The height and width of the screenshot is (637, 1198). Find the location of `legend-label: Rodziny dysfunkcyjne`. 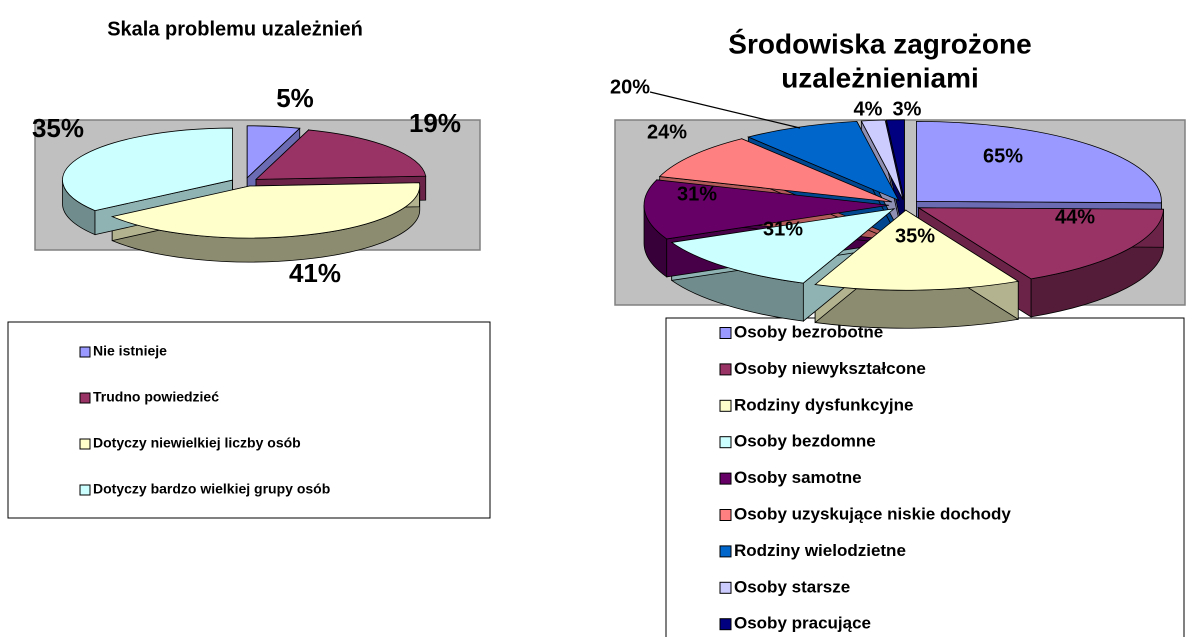

legend-label: Rodziny dysfunkcyjne is located at coordinates (823, 404).